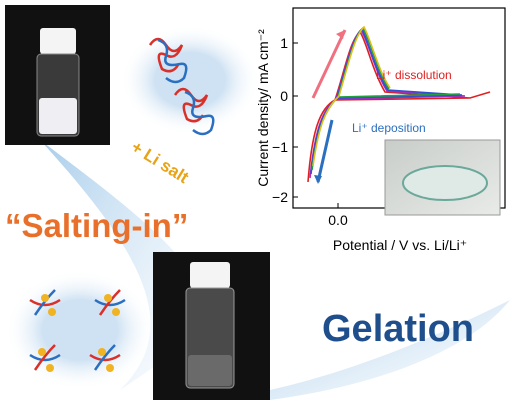 The width and height of the screenshot is (520, 406). What do you see at coordinates (399, 104) in the screenshot?
I see `cv-curves` at bounding box center [399, 104].